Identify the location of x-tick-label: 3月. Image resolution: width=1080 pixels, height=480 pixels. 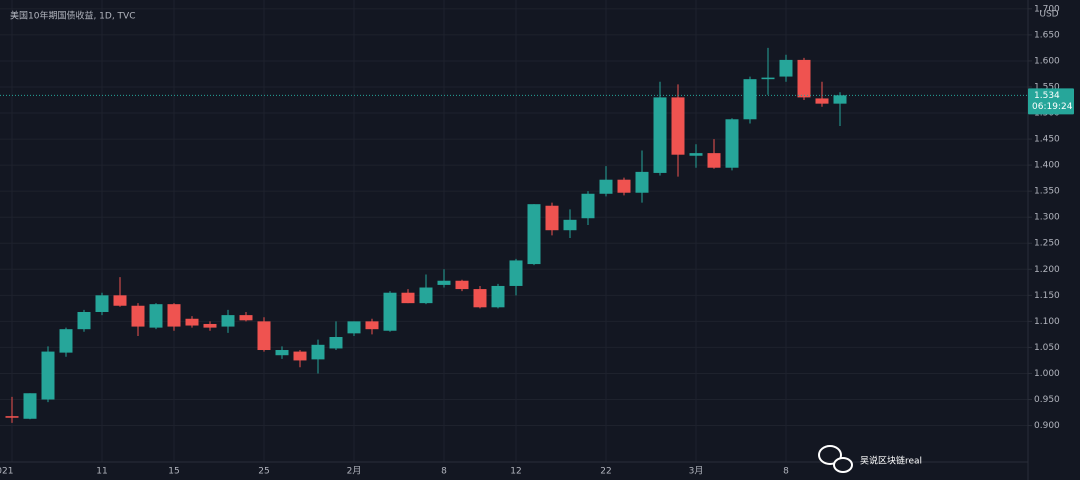
(696, 471).